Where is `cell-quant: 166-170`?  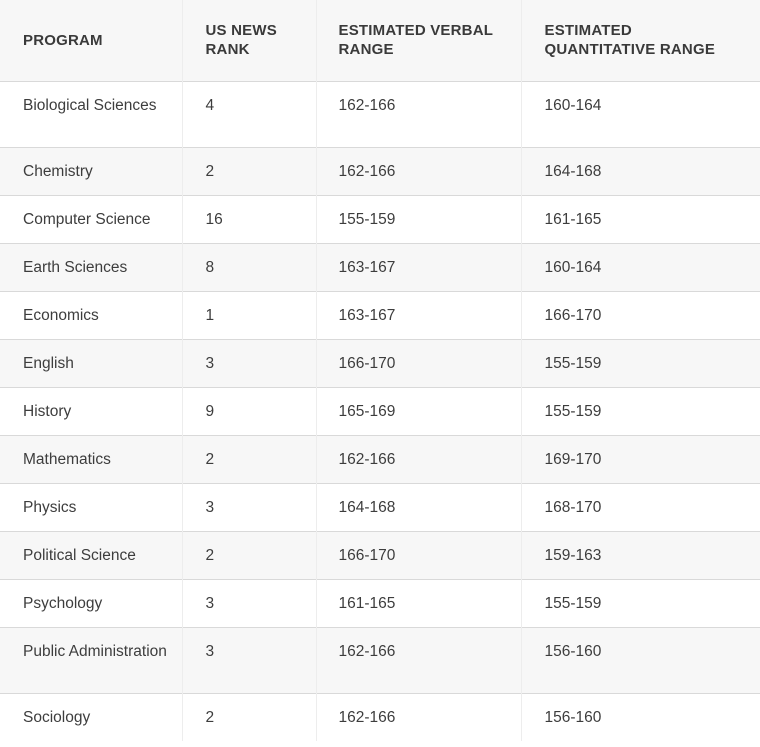
cell-quant: 166-170 is located at coordinates (573, 315).